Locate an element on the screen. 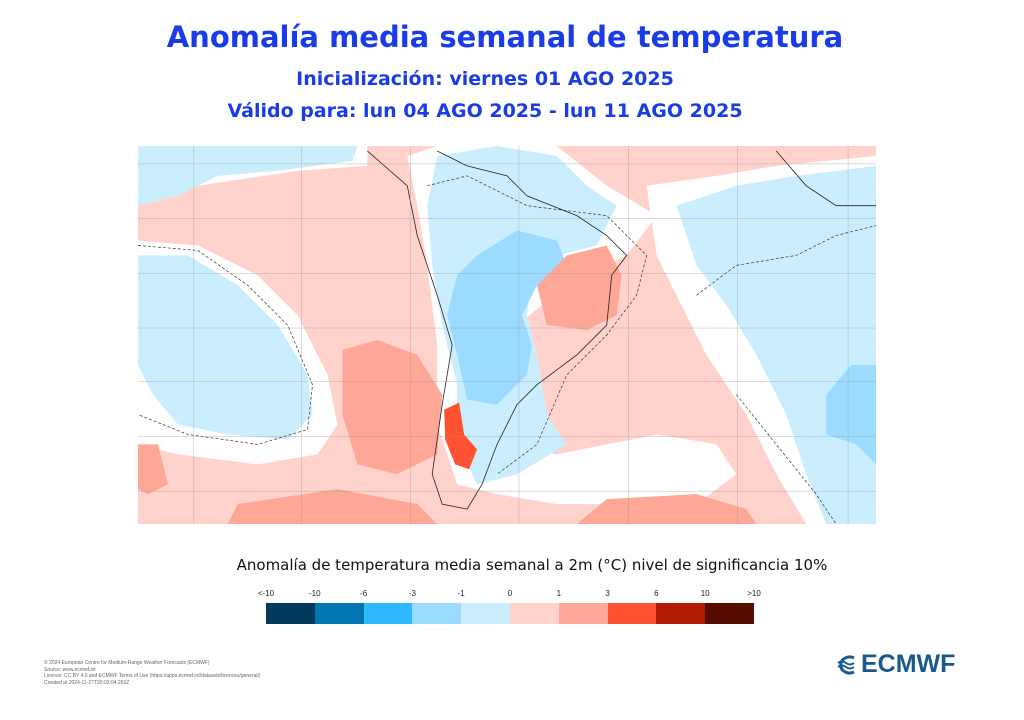 The width and height of the screenshot is (1024, 720). ecmwf-logo-icon is located at coordinates (846, 664).